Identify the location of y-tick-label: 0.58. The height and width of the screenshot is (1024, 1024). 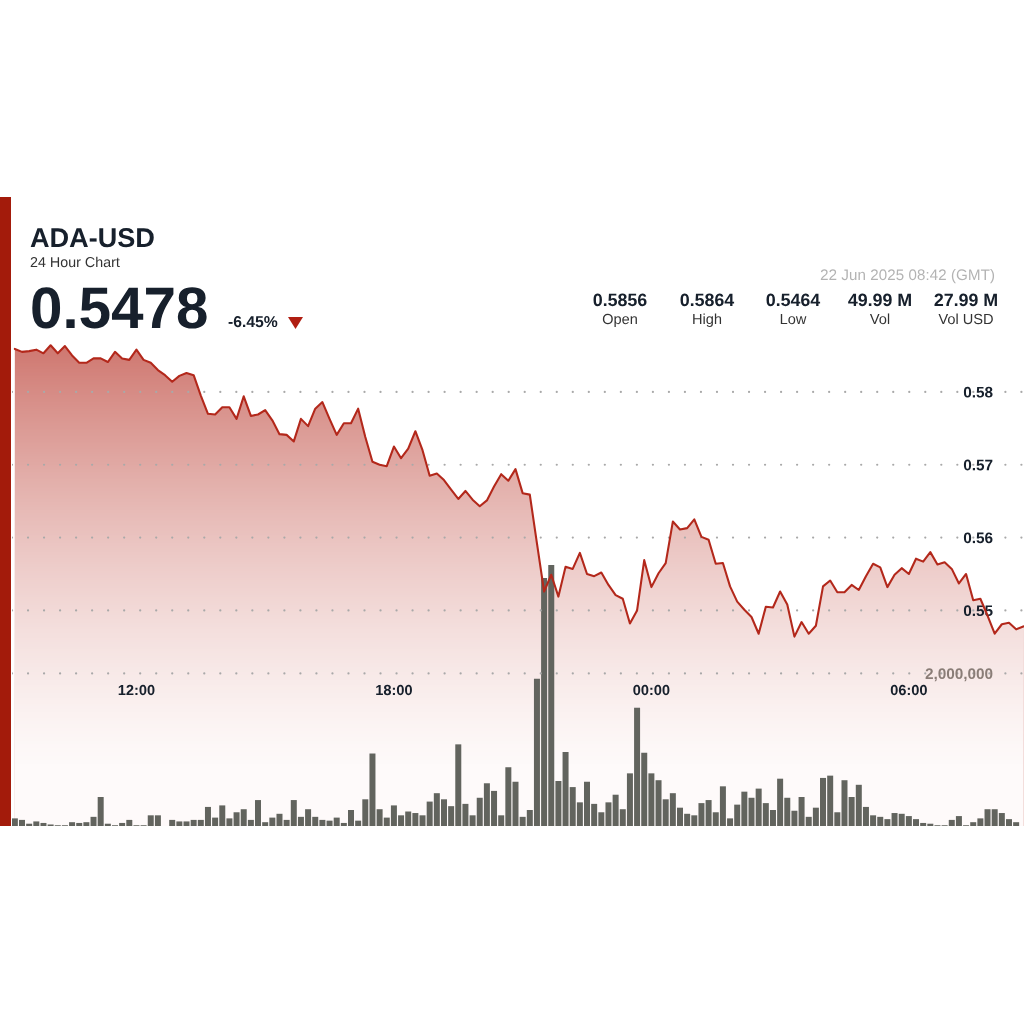
(978, 392).